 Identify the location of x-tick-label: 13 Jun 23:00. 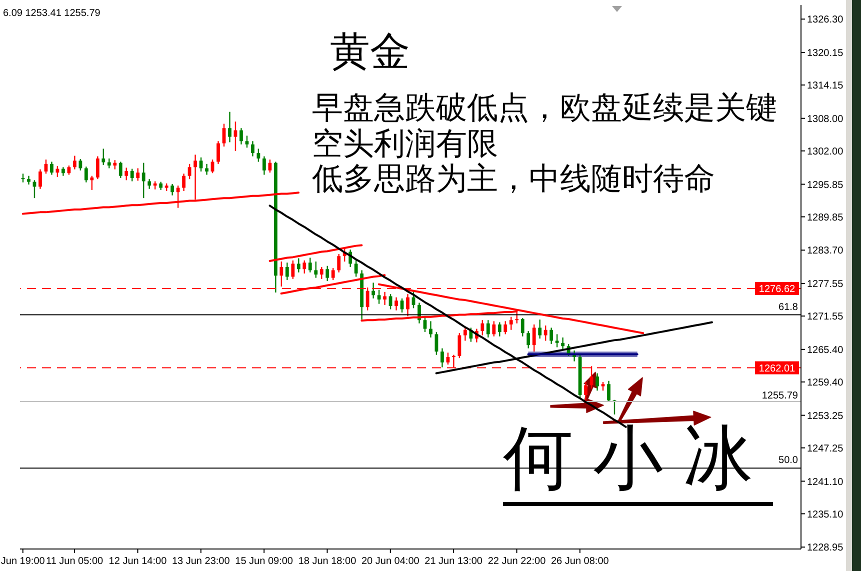
(201, 561).